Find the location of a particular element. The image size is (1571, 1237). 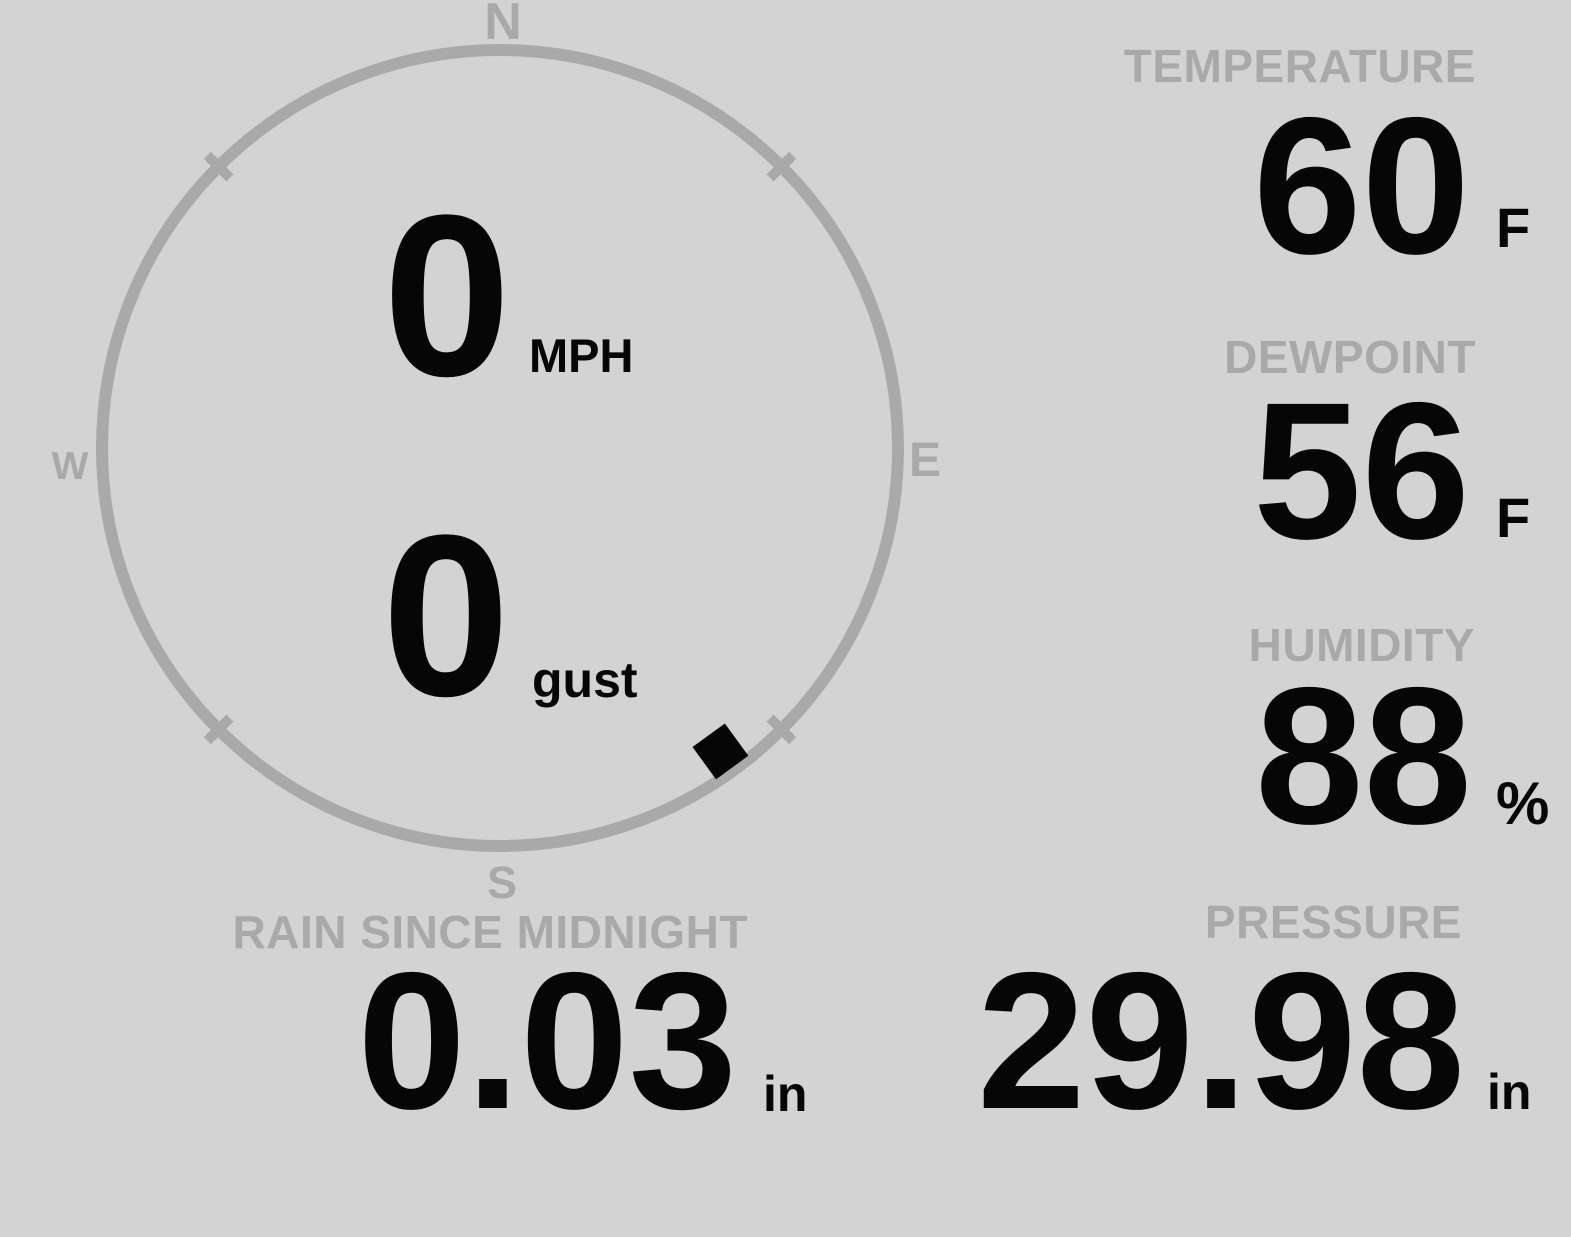

compass-tick-ne is located at coordinates (781, 166).